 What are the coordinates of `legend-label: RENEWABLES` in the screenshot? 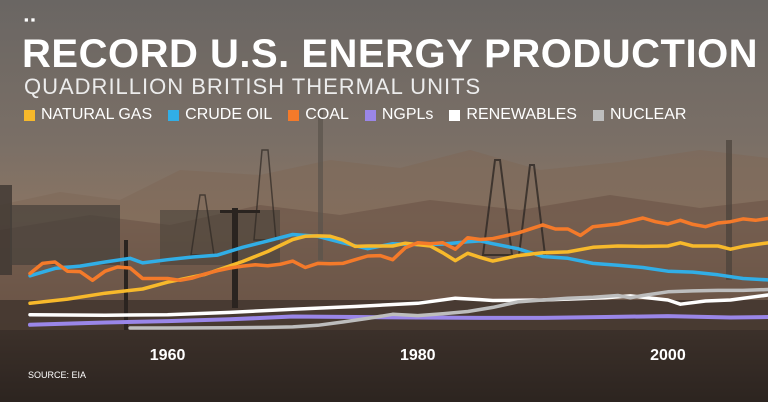 It's located at (521, 114).